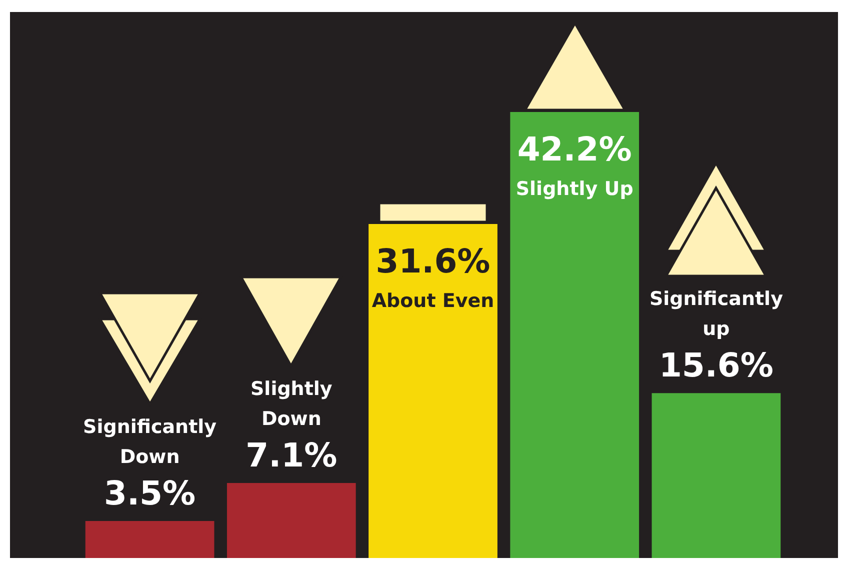  What do you see at coordinates (433, 301) in the screenshot?
I see `x-tick-label: About Even` at bounding box center [433, 301].